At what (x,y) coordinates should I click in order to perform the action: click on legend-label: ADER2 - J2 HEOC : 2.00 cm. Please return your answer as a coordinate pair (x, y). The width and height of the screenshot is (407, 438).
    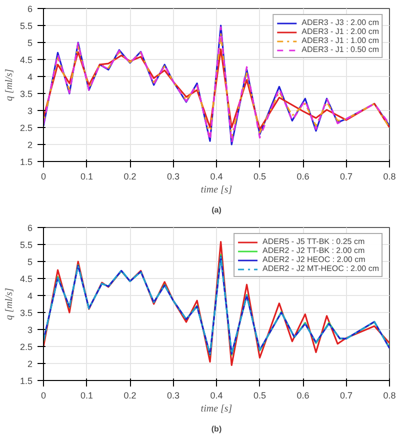
    Looking at the image, I should click on (314, 259).